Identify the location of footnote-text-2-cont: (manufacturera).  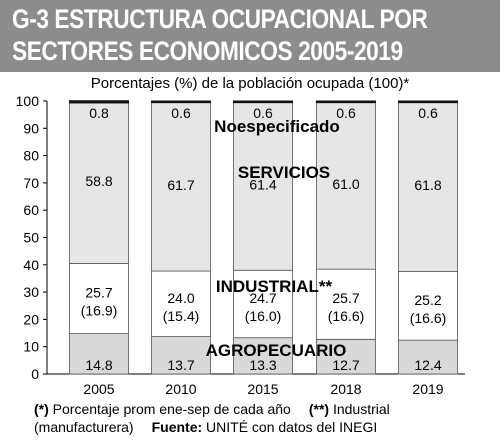
(84, 427).